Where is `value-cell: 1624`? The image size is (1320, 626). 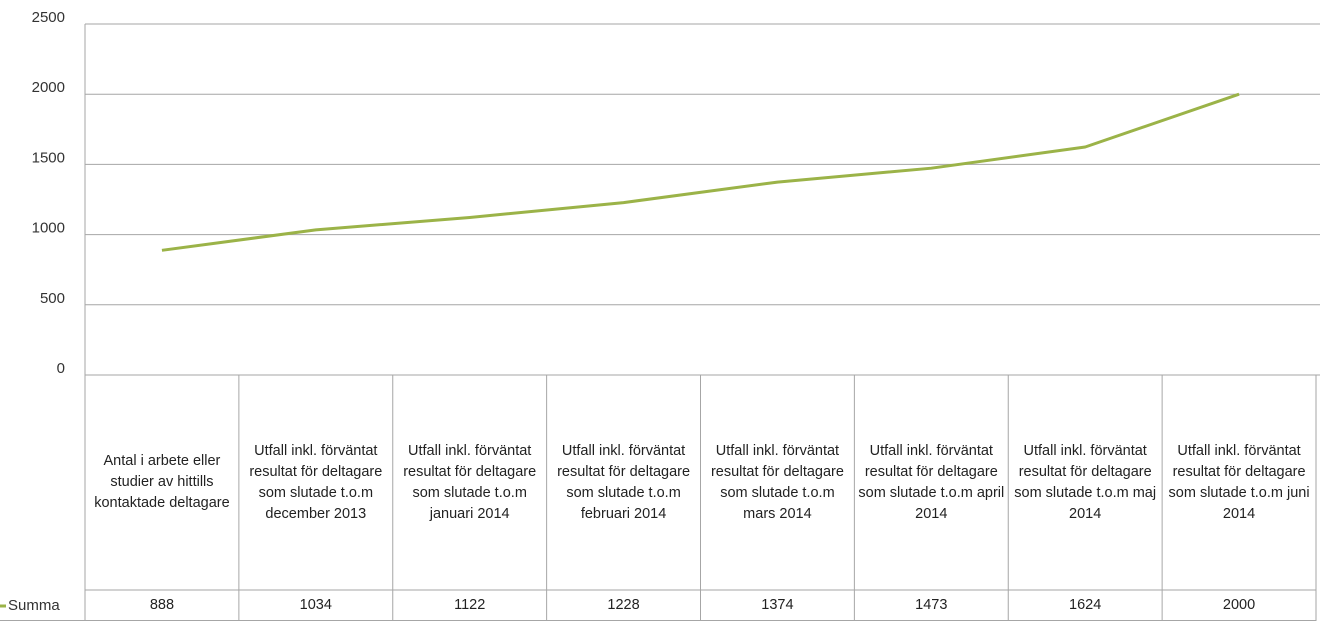 value-cell: 1624 is located at coordinates (1085, 605).